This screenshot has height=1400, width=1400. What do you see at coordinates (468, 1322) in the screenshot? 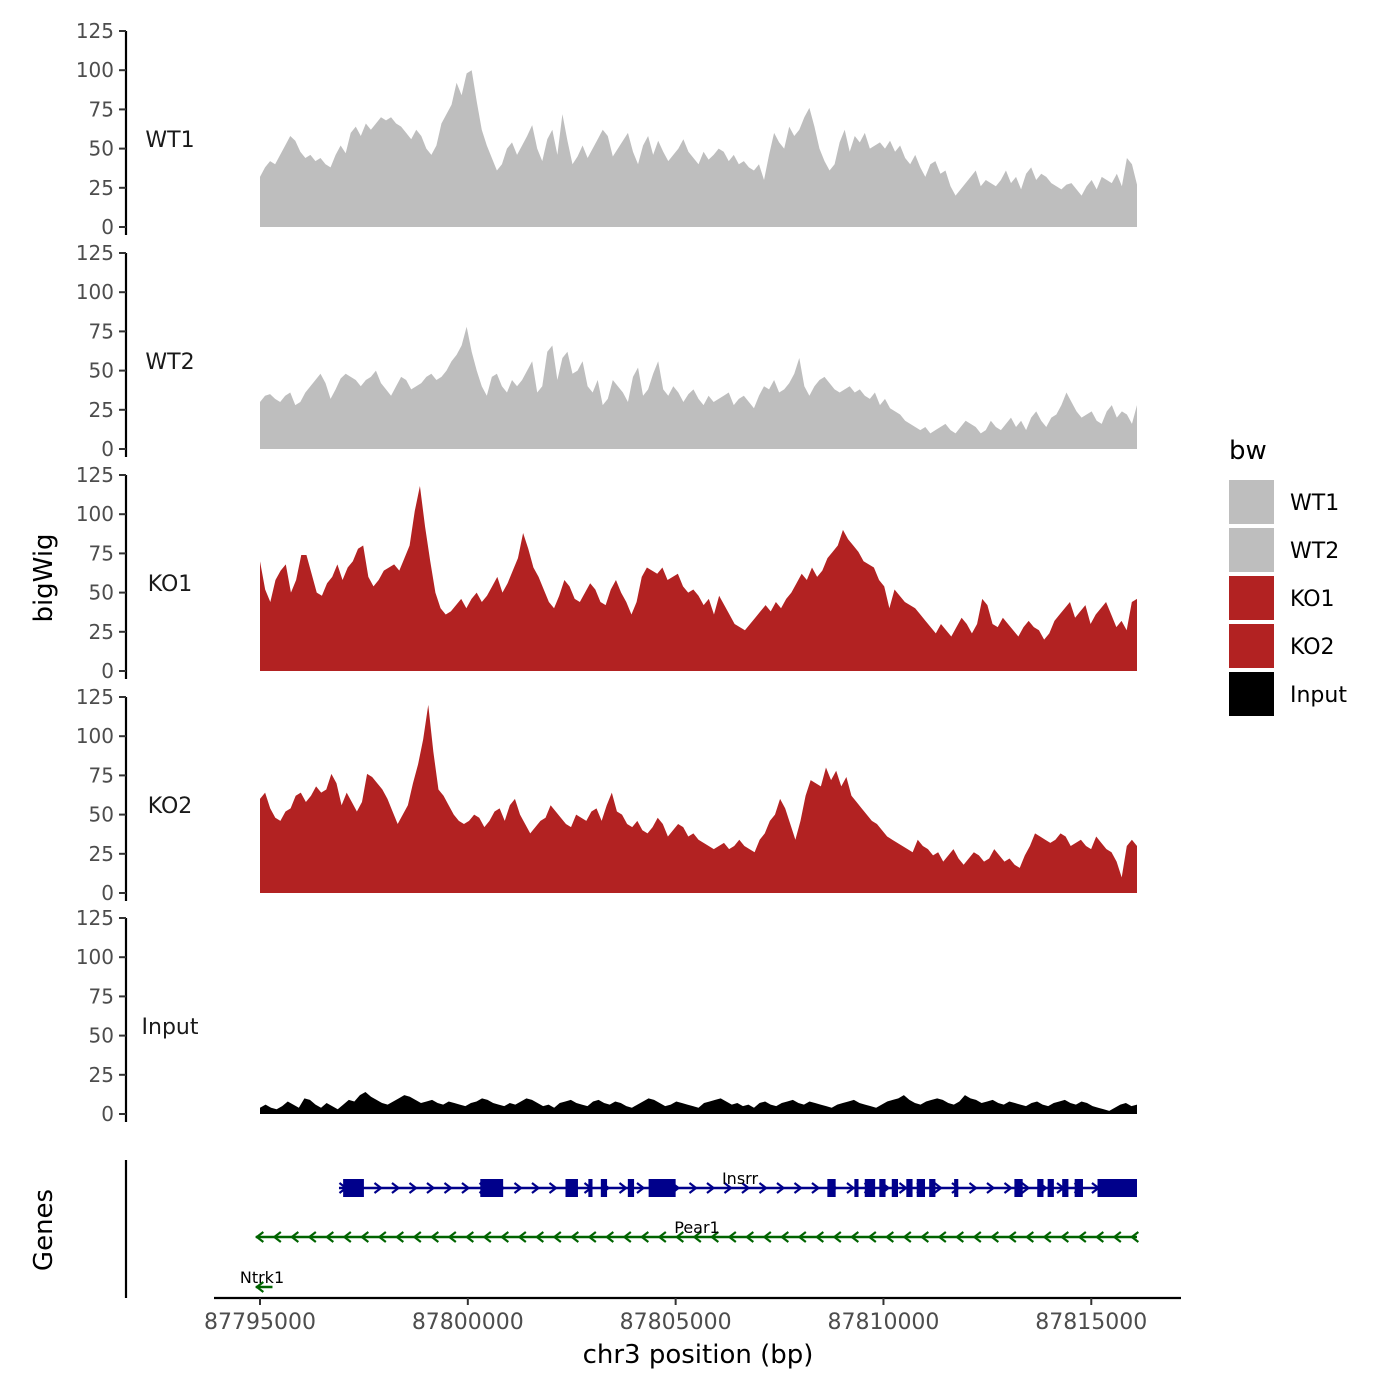
I see `x-tick-label: 87800000` at bounding box center [468, 1322].